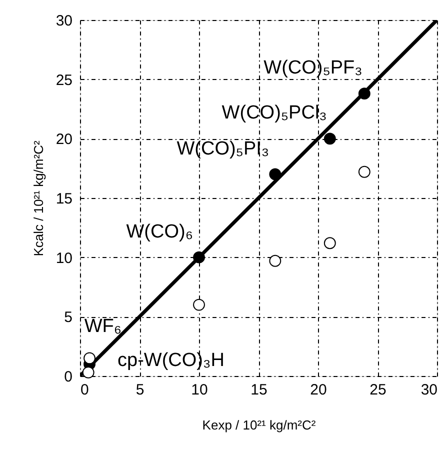 This screenshot has width=447, height=453. What do you see at coordinates (274, 113) in the screenshot?
I see `annotation: W(CO)₅PCl₃` at bounding box center [274, 113].